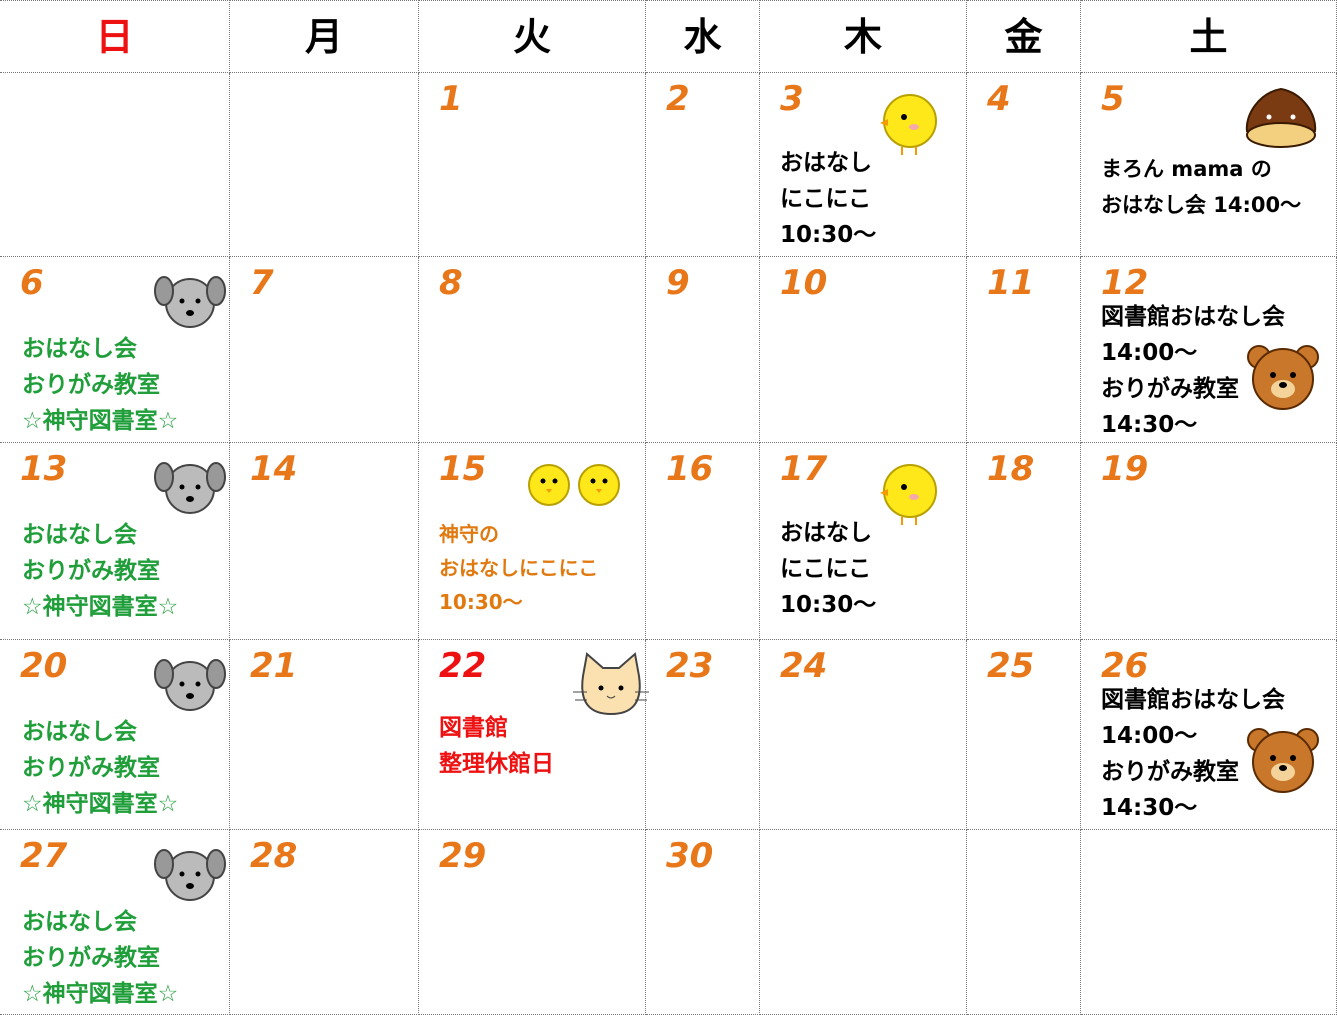 This screenshot has width=1337, height=1015. I want to click on date-number: 17, so click(804, 469).